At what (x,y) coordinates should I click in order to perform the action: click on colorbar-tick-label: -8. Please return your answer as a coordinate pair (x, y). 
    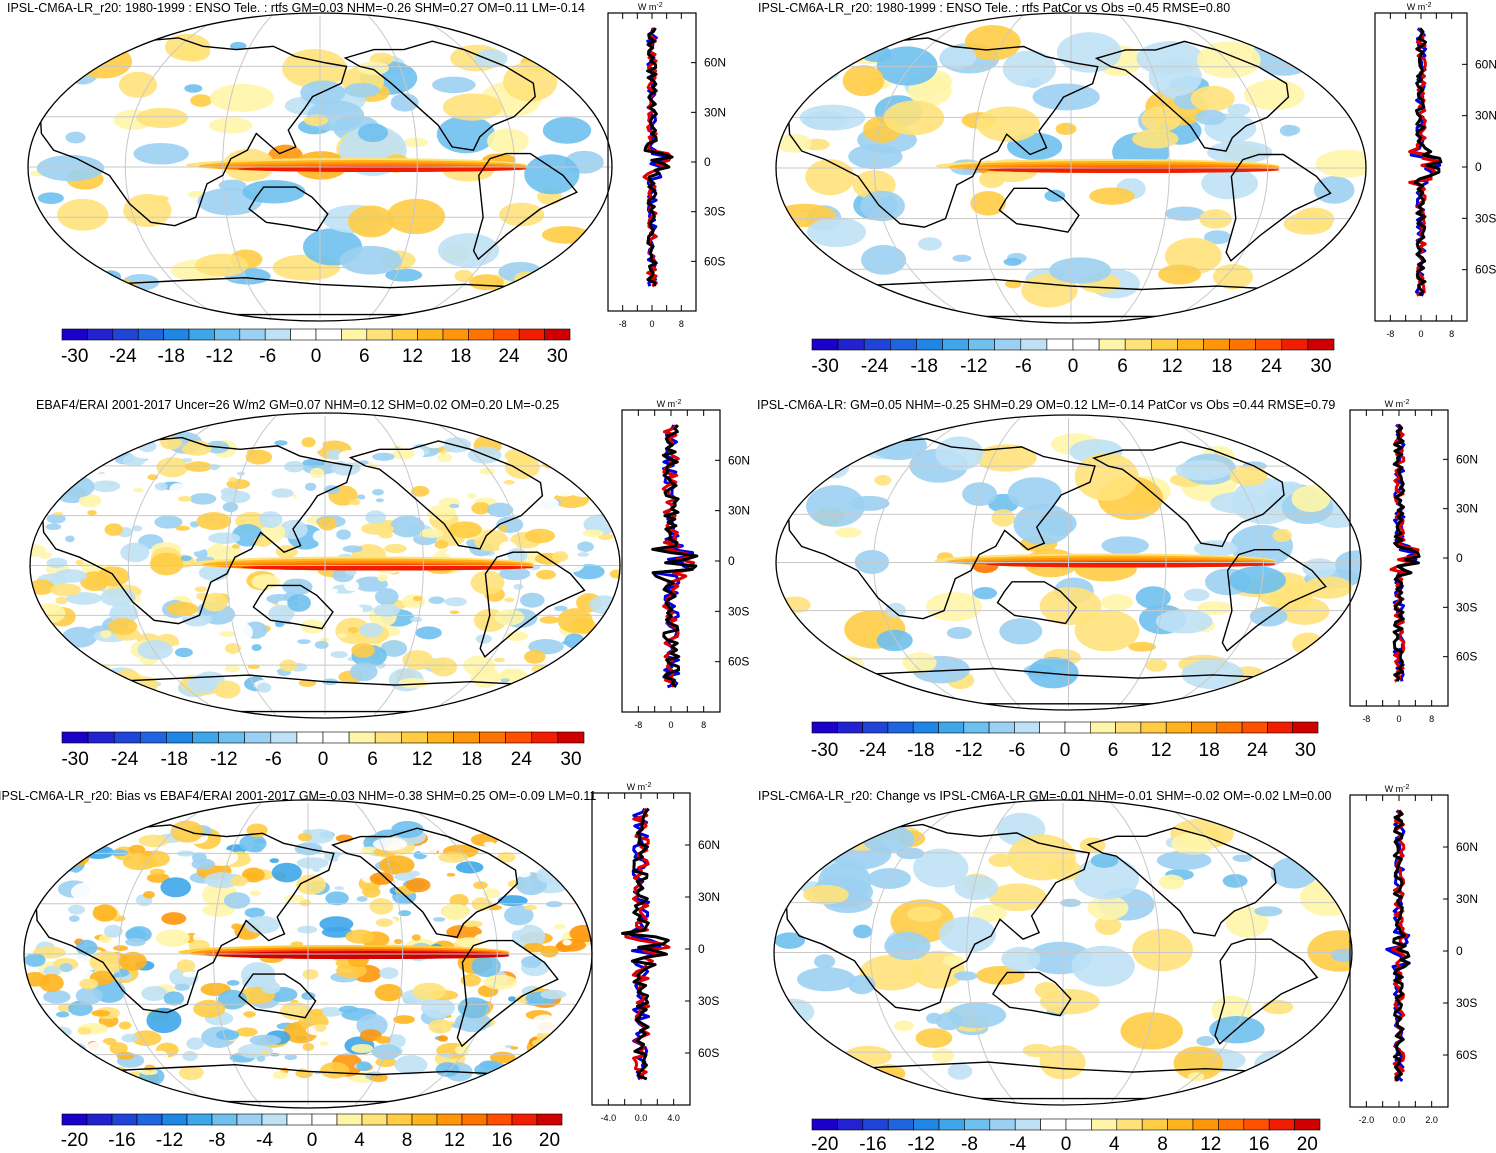
    Looking at the image, I should click on (969, 1143).